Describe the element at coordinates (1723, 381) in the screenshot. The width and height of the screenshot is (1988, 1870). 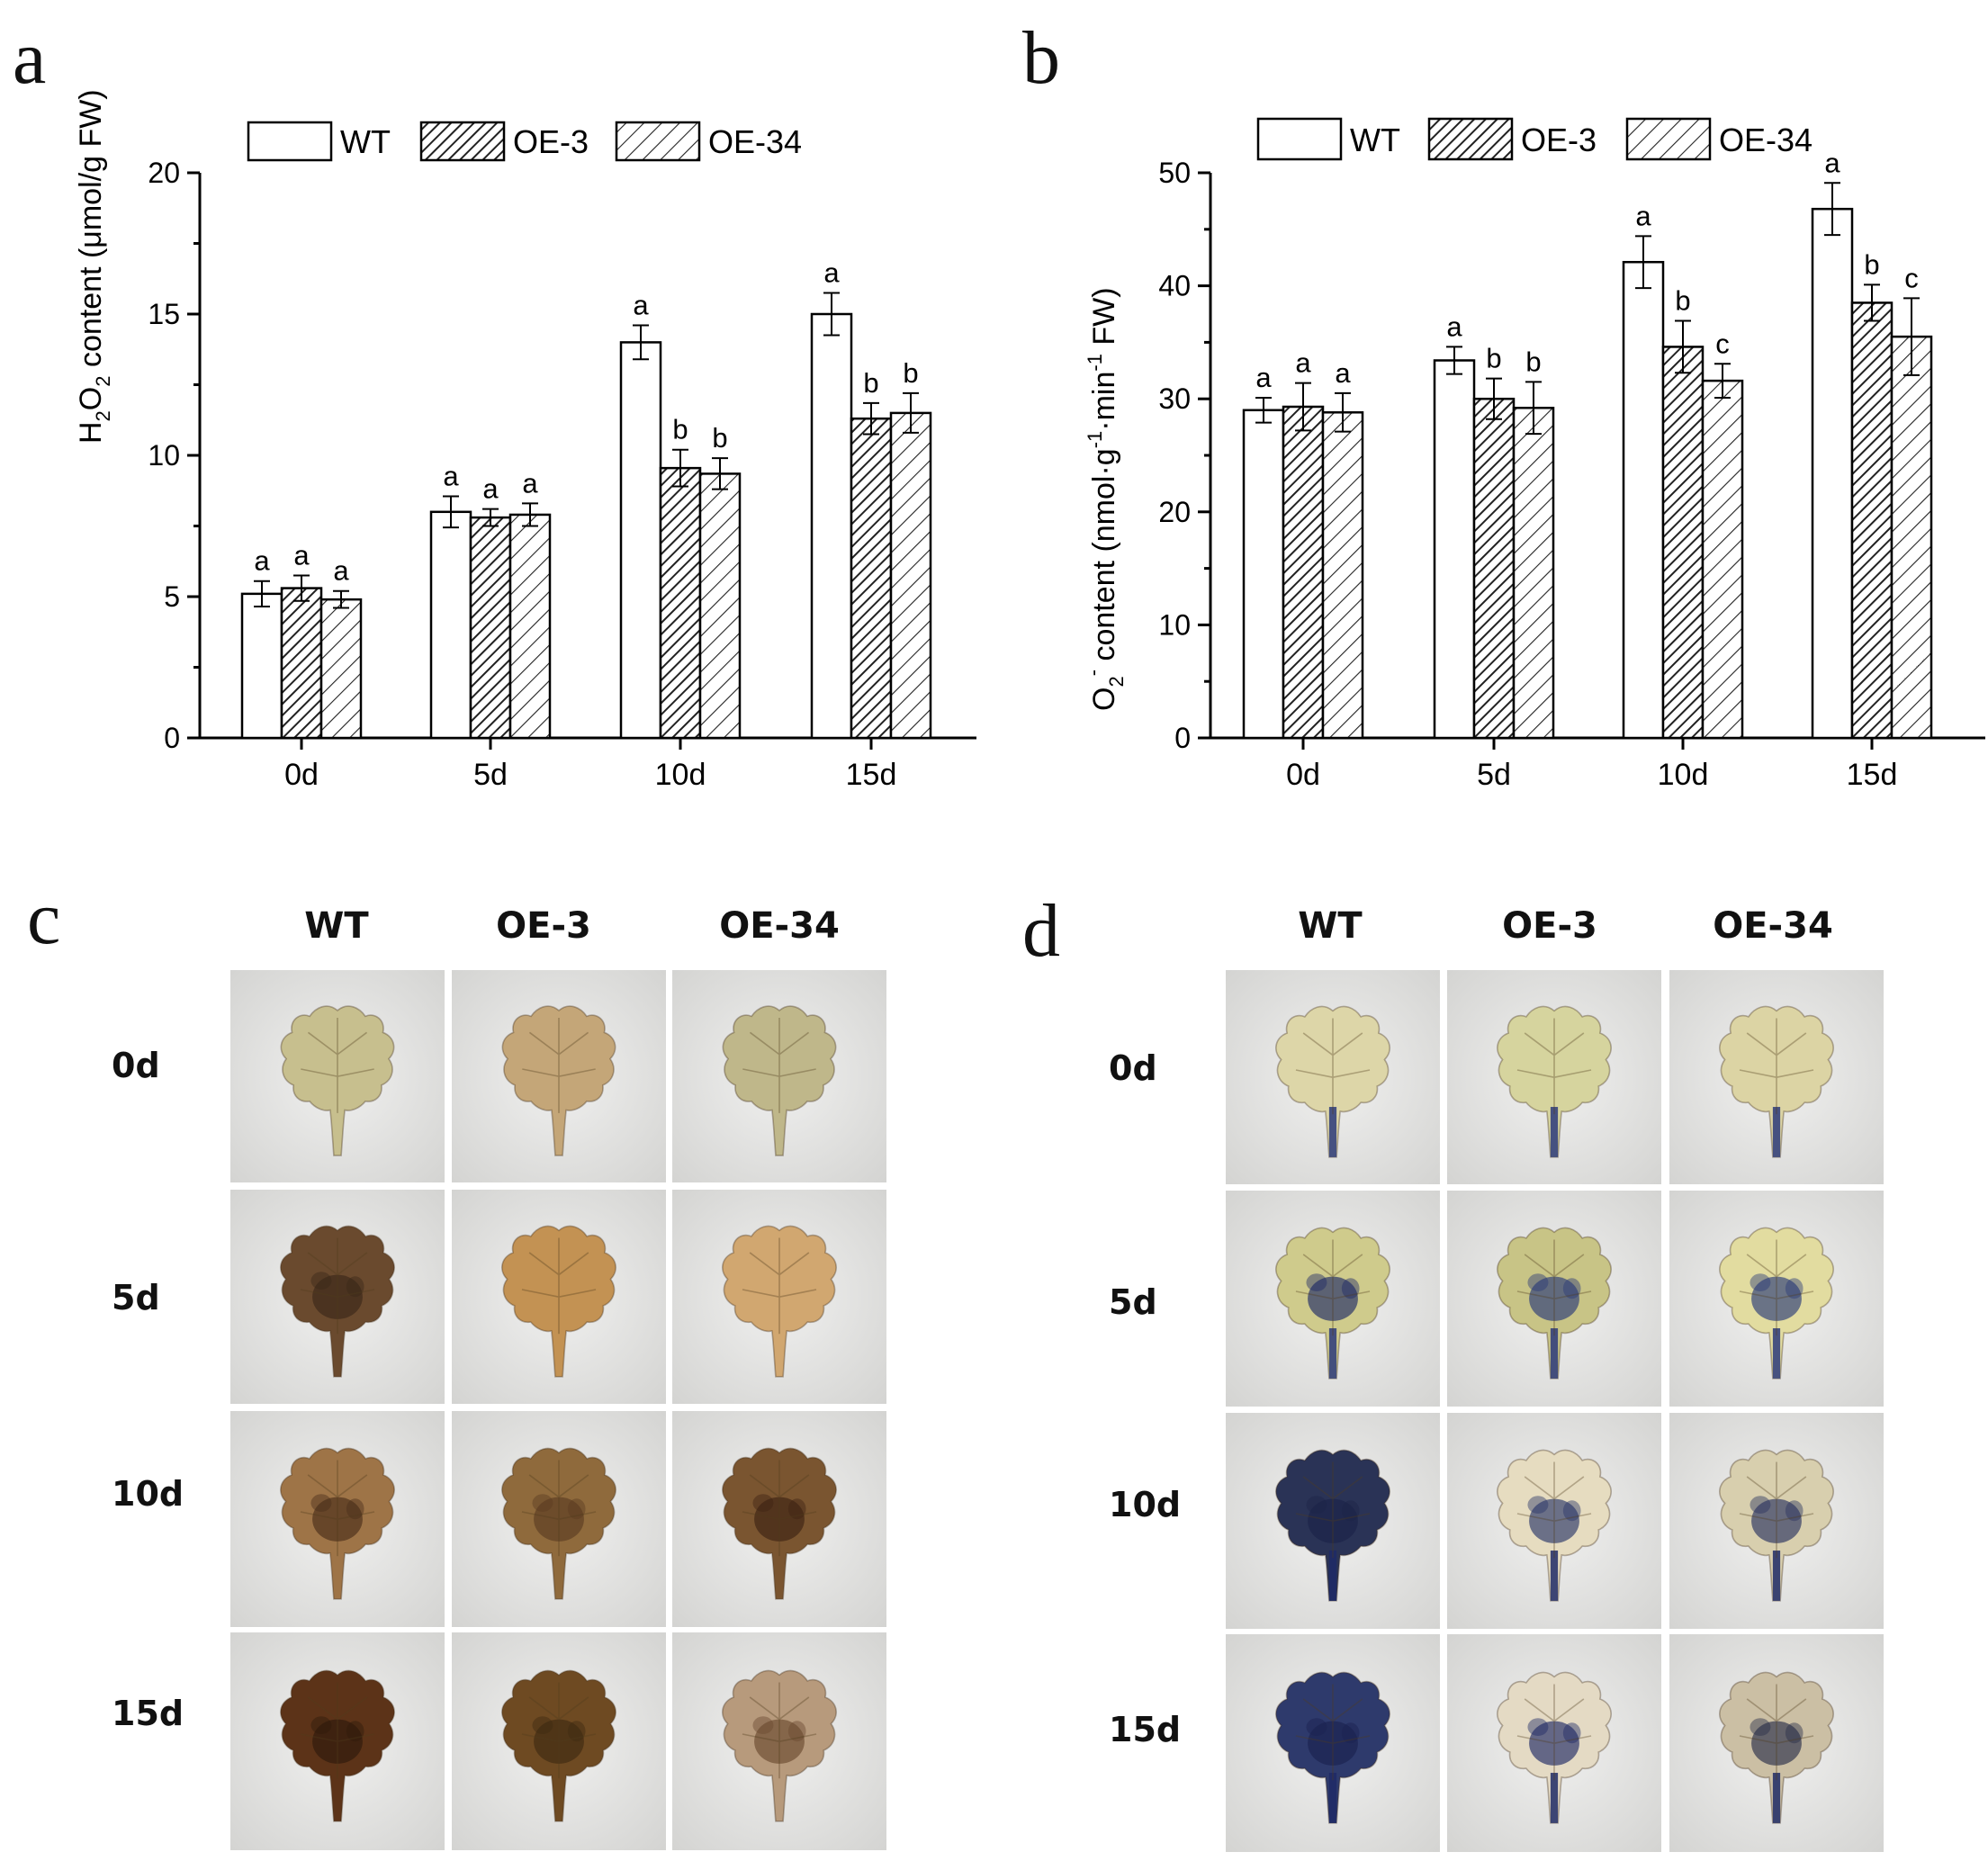
I see `error-bar-oe34-10d` at that location.